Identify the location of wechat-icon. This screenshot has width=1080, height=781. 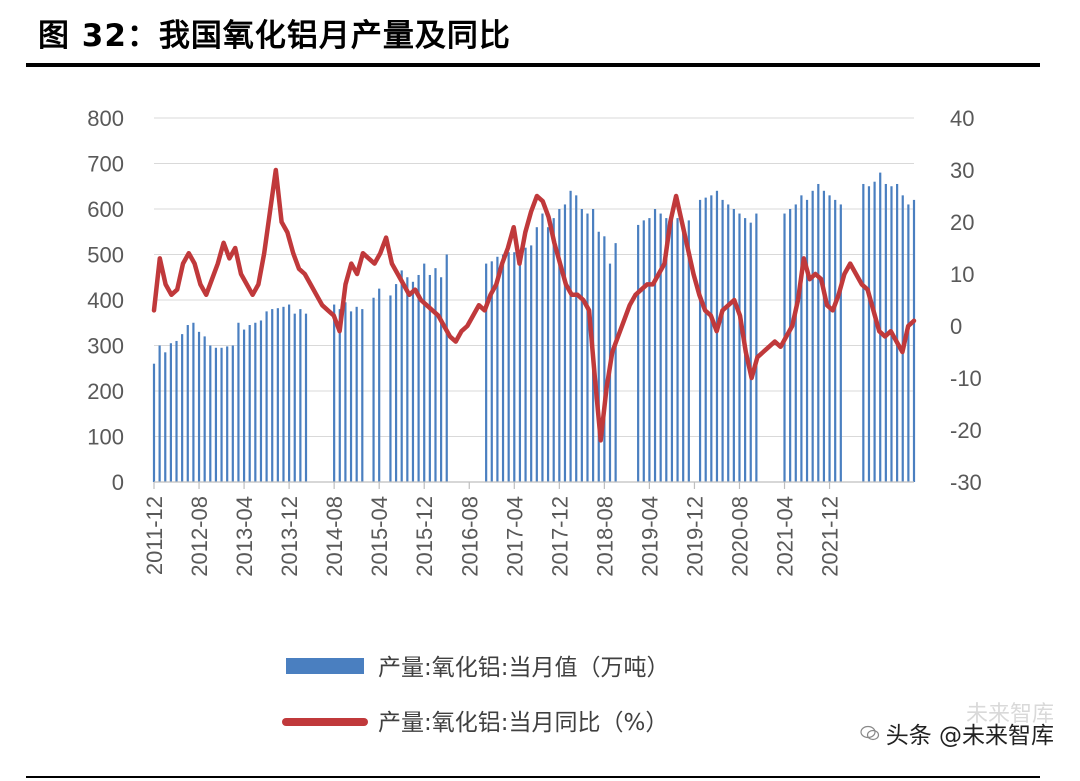
(869, 733).